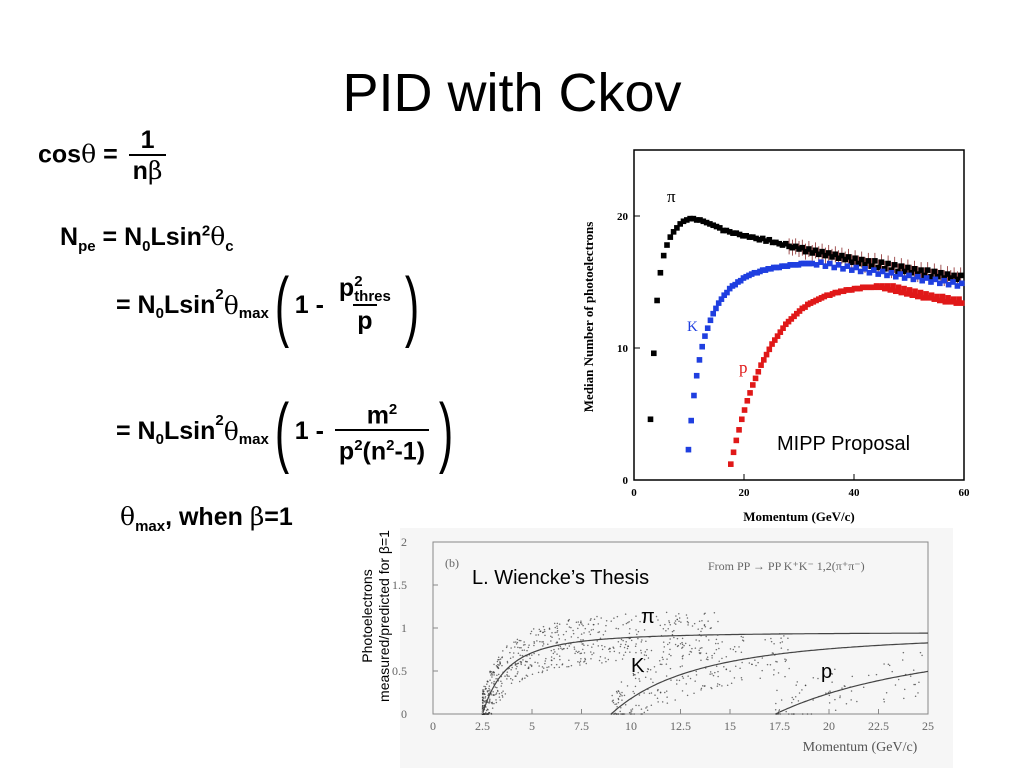 The width and height of the screenshot is (1024, 768). I want to click on panel-label: (b), so click(452, 563).